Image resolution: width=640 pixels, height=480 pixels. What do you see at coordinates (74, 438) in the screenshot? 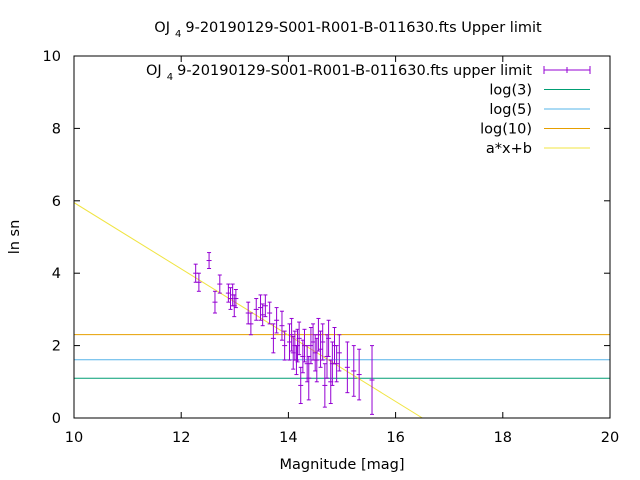
I see `x-tick-label: 10` at bounding box center [74, 438].